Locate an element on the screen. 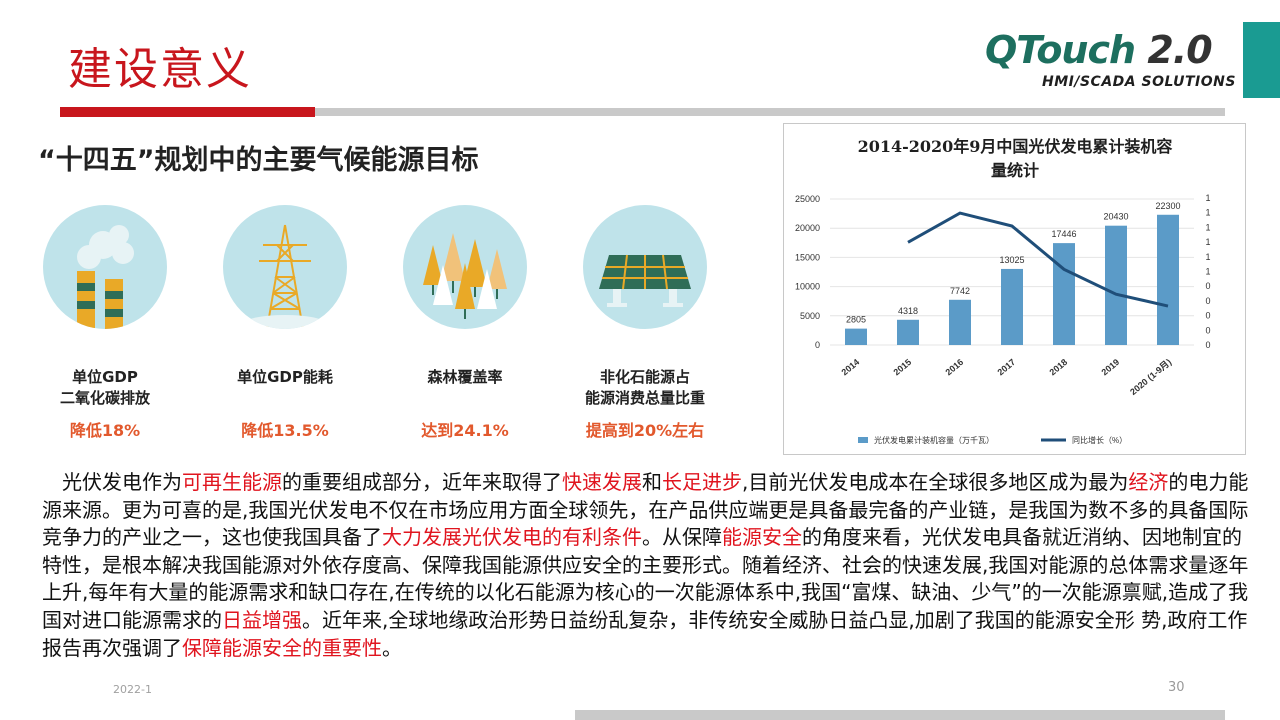  forest-icon is located at coordinates (465, 267).